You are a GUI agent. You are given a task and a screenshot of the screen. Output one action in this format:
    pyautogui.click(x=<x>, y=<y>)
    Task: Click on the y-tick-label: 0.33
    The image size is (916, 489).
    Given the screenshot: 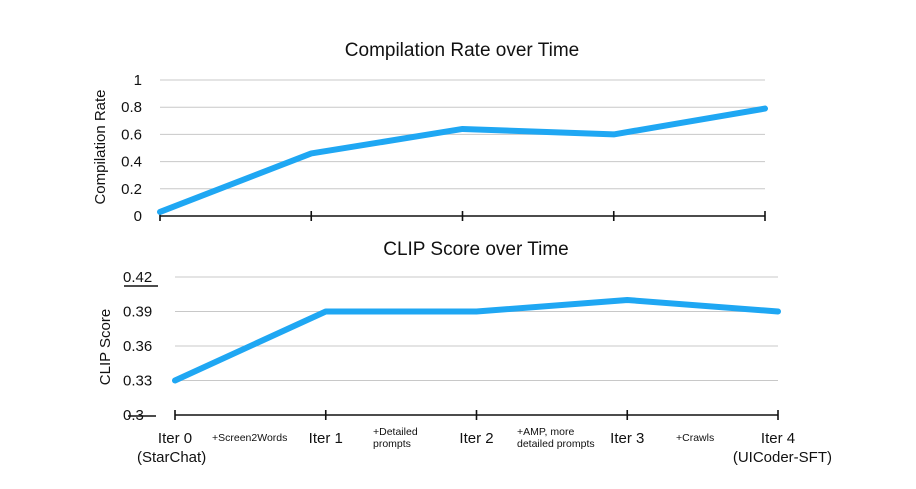 What is the action you would take?
    pyautogui.click(x=137, y=381)
    